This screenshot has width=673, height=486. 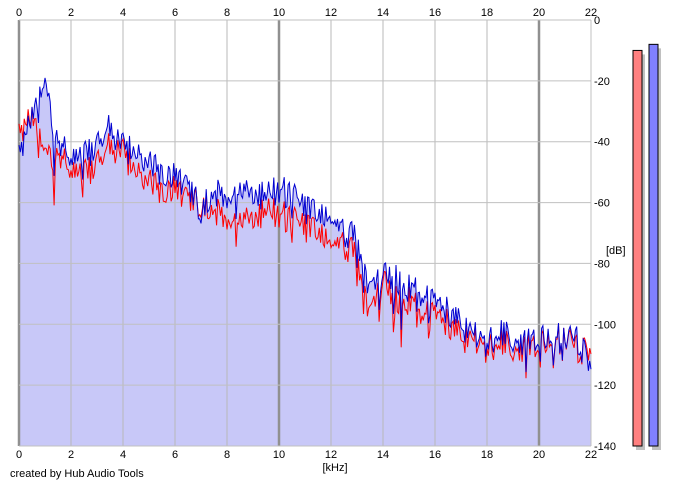 I want to click on x-tick-top: 6, so click(x=175, y=13).